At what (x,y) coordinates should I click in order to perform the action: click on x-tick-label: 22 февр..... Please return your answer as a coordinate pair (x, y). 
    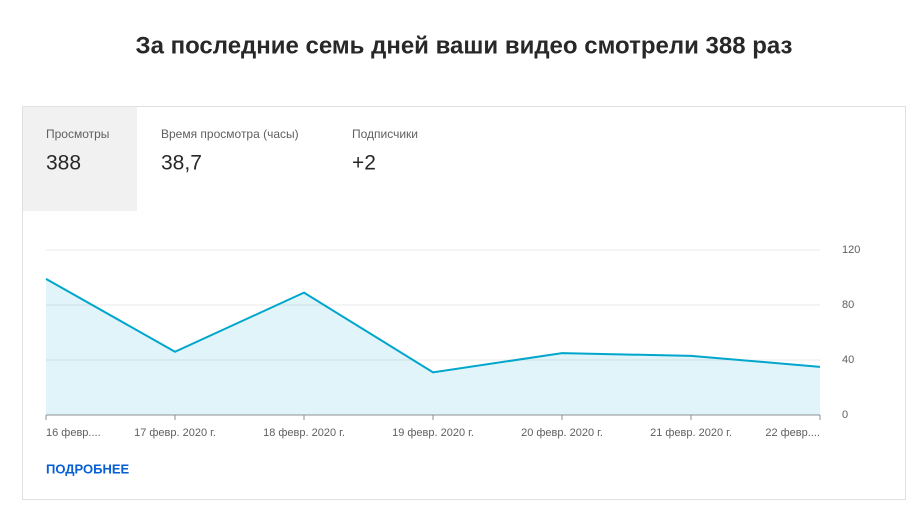
    Looking at the image, I should click on (792, 433).